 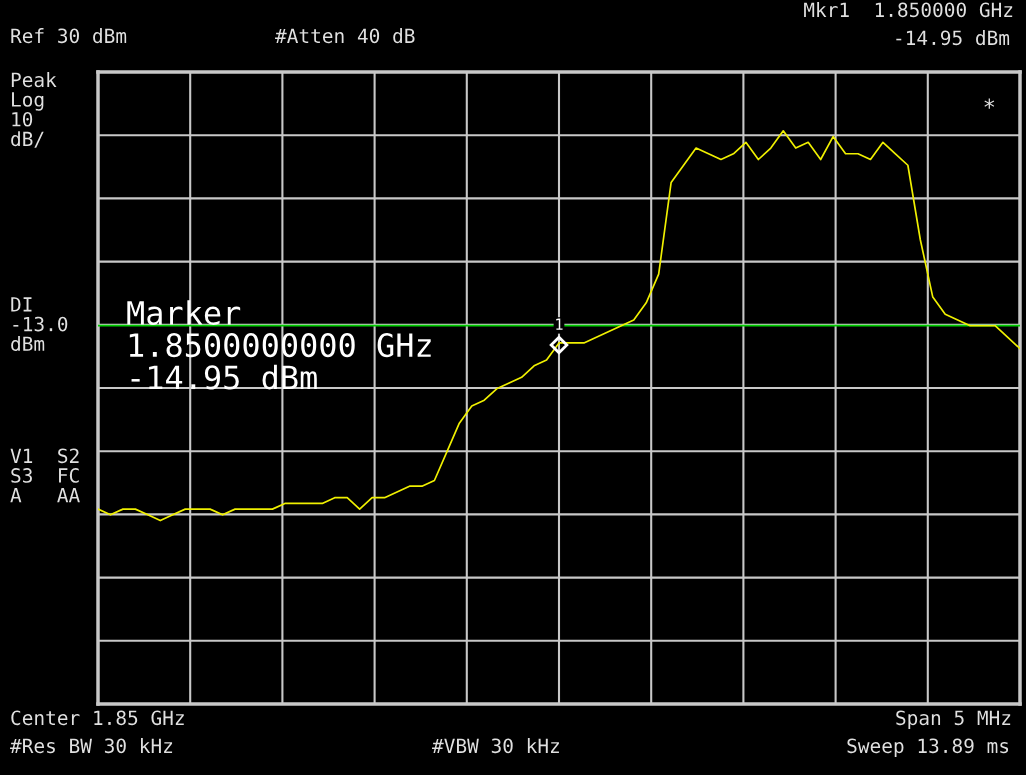 I want to click on ref-line-label: DI -13.0 dBm, so click(x=39, y=324).